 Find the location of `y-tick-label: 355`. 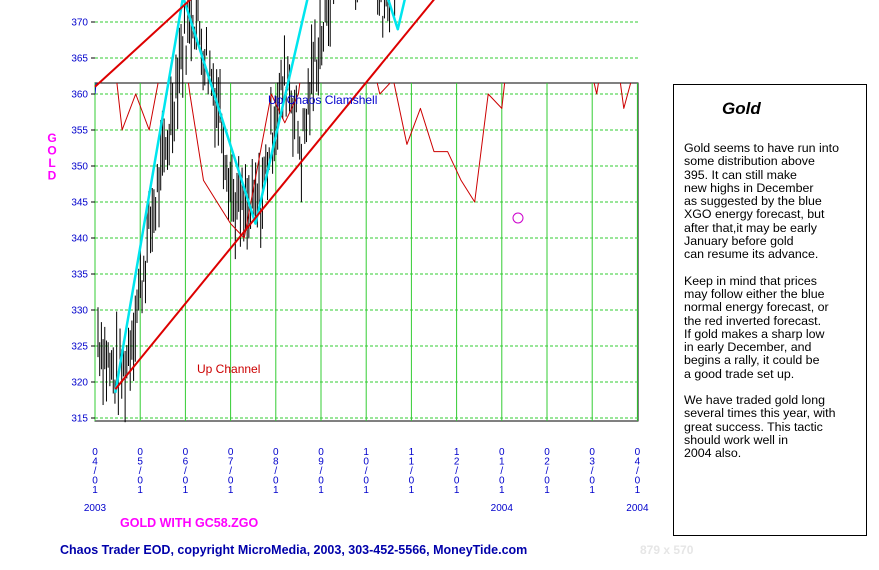

y-tick-label: 355 is located at coordinates (79, 131).